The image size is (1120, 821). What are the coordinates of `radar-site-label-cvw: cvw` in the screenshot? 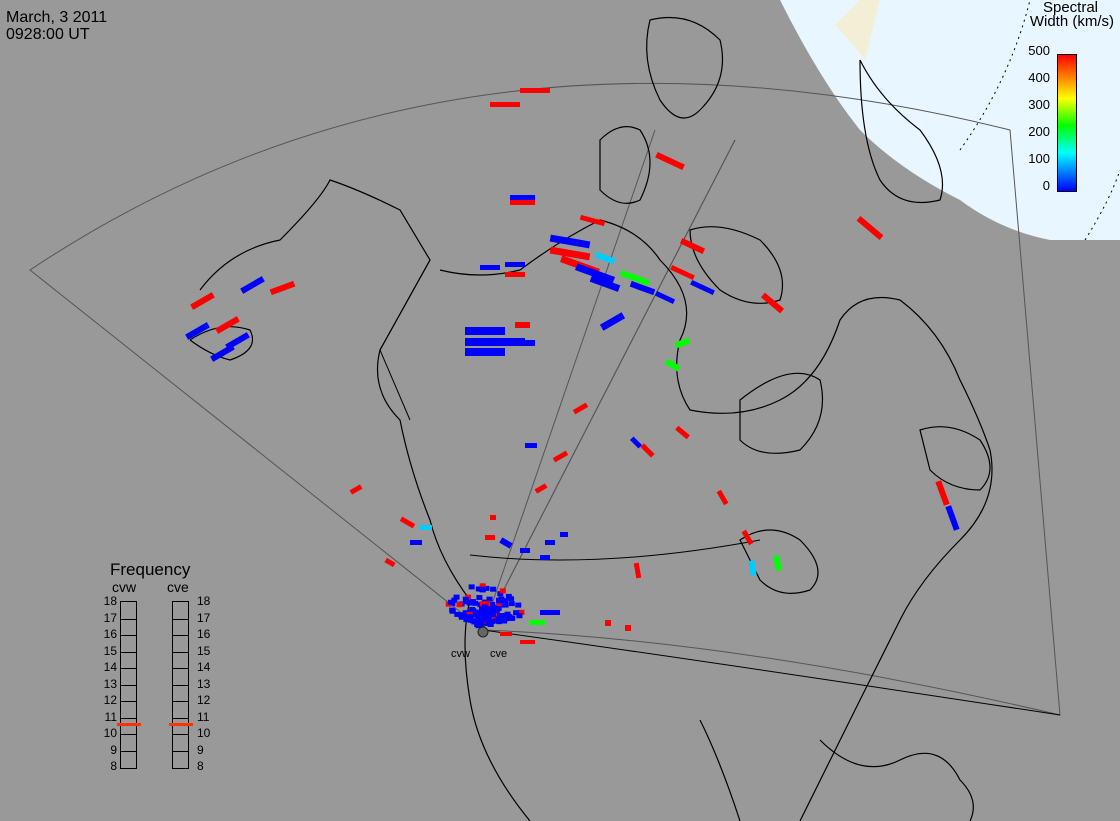 It's located at (460, 654).